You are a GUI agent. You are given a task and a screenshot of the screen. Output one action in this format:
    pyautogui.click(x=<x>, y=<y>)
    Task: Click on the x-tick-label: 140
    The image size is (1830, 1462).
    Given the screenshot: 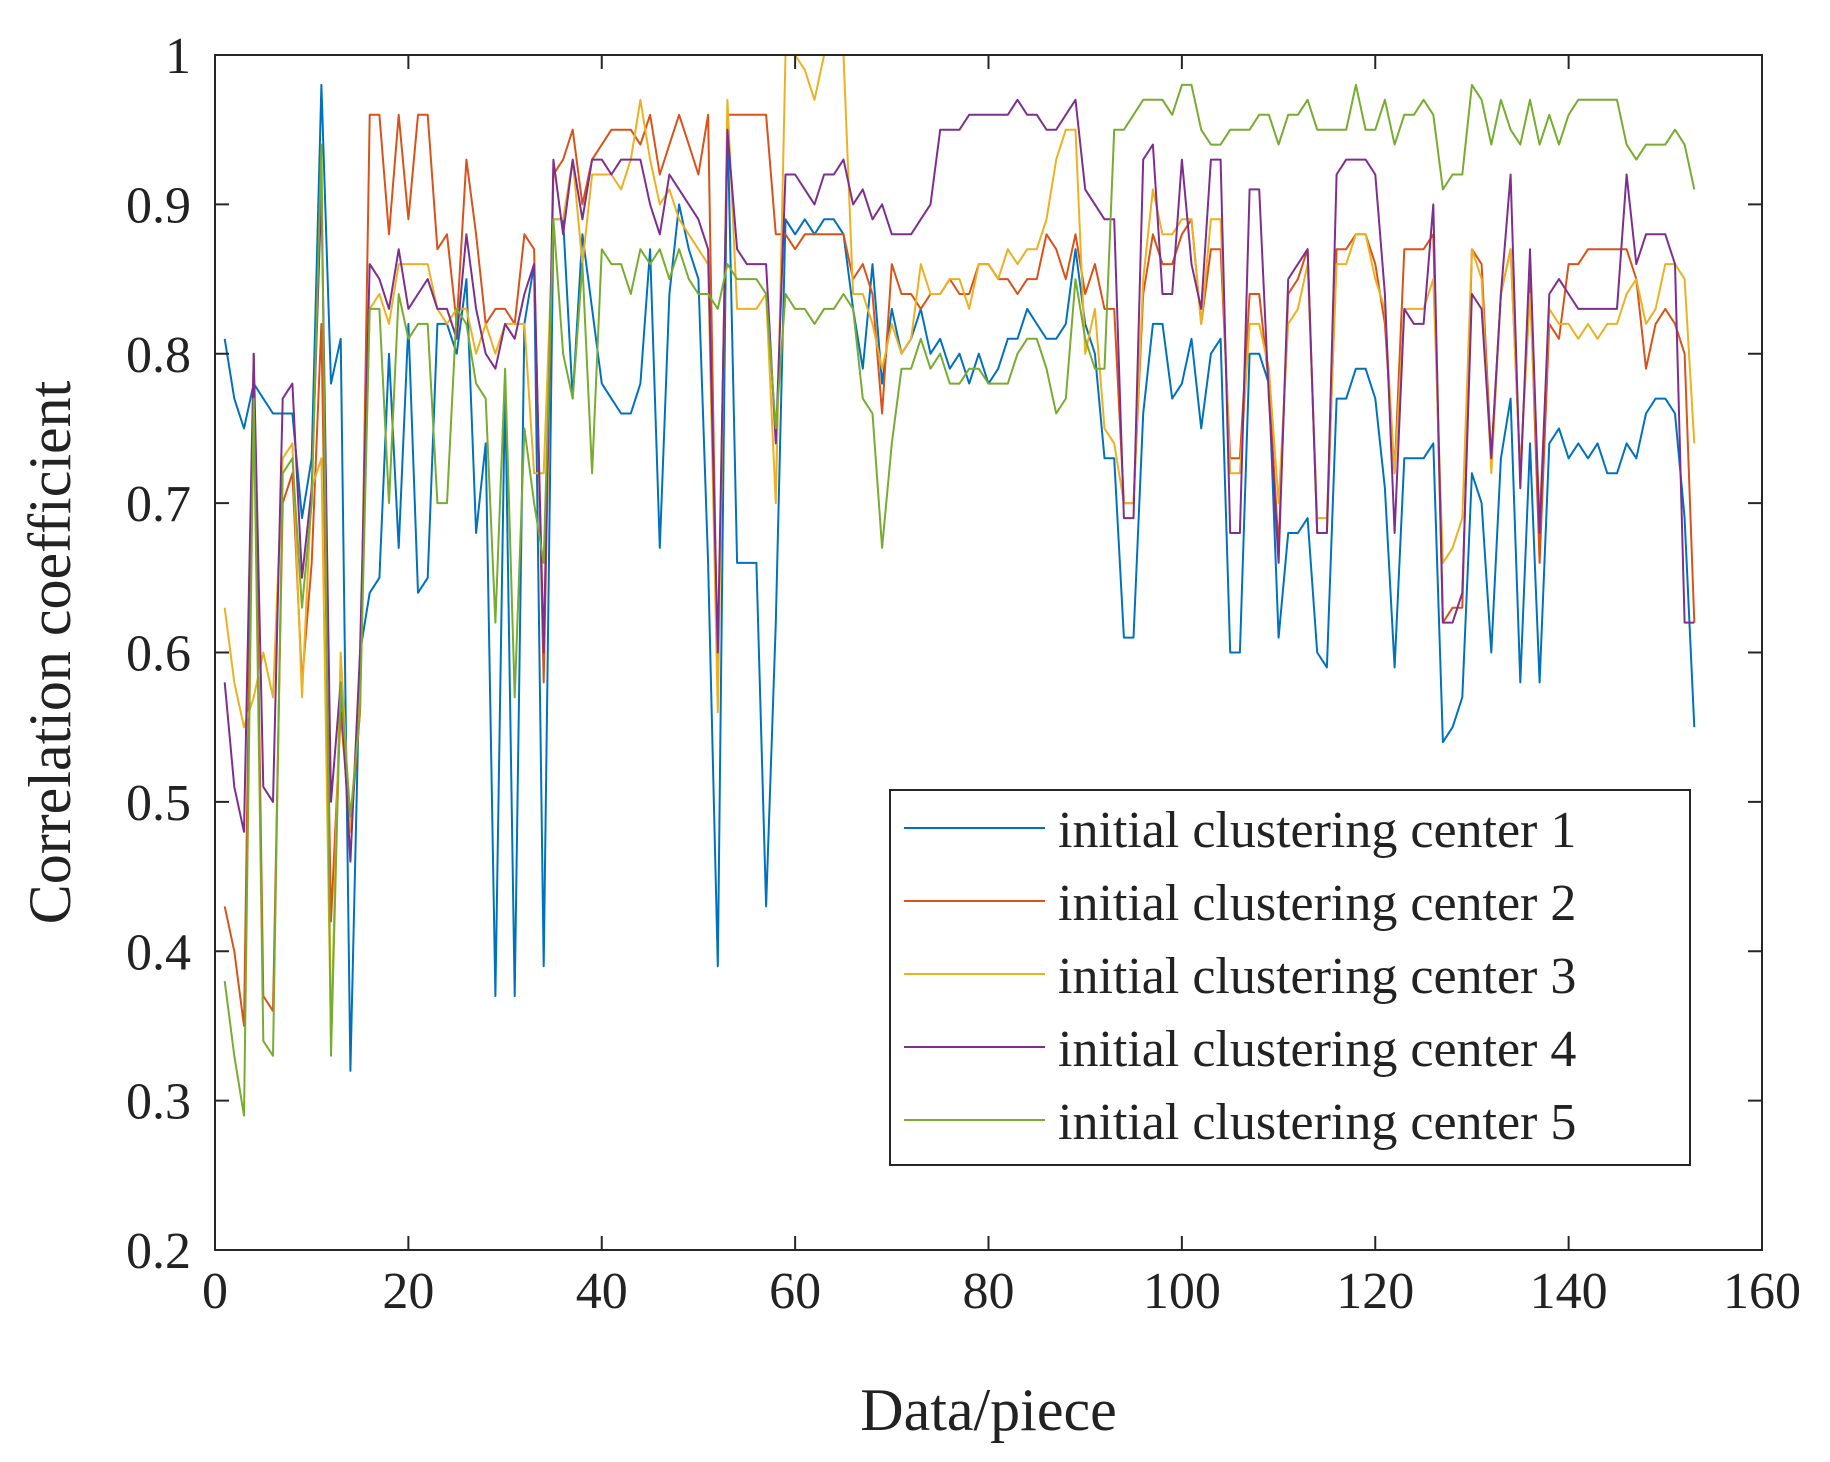 What is the action you would take?
    pyautogui.click(x=1569, y=1291)
    